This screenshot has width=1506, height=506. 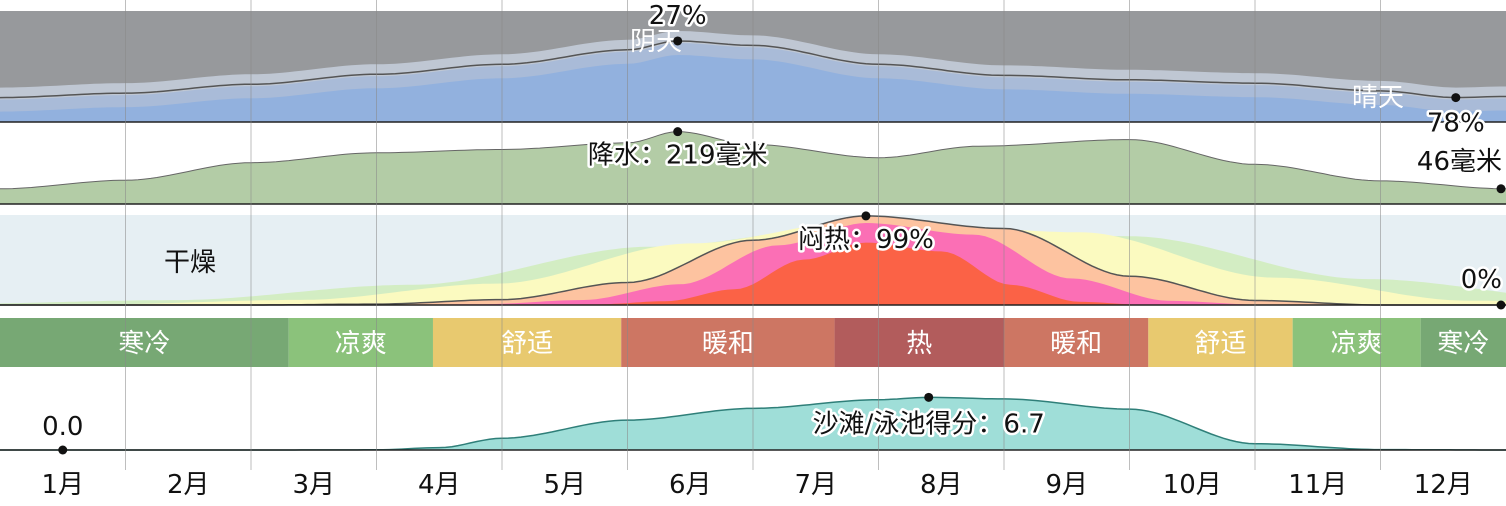 I want to click on temp-band-label-5: 暖和, so click(x=1076, y=344).